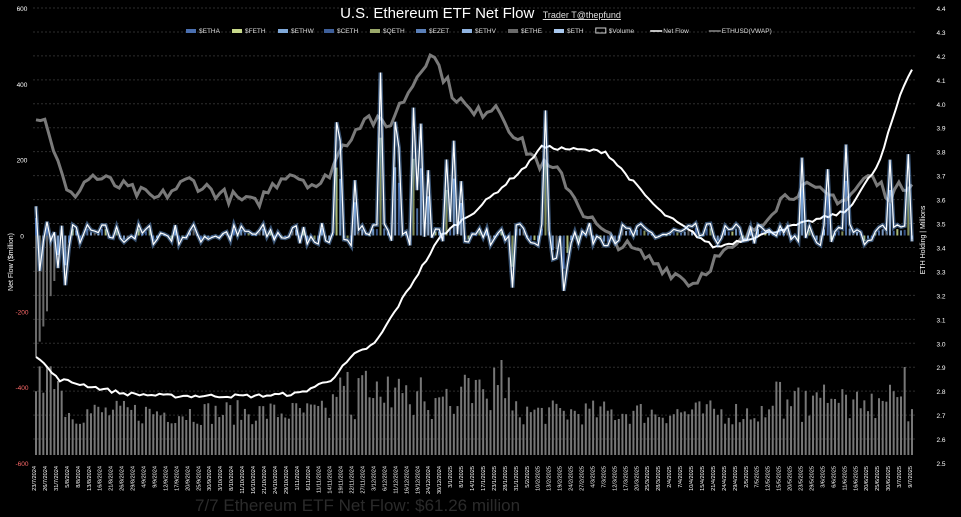  I want to click on x-tick-label: 29/4/2025, so click(736, 478).